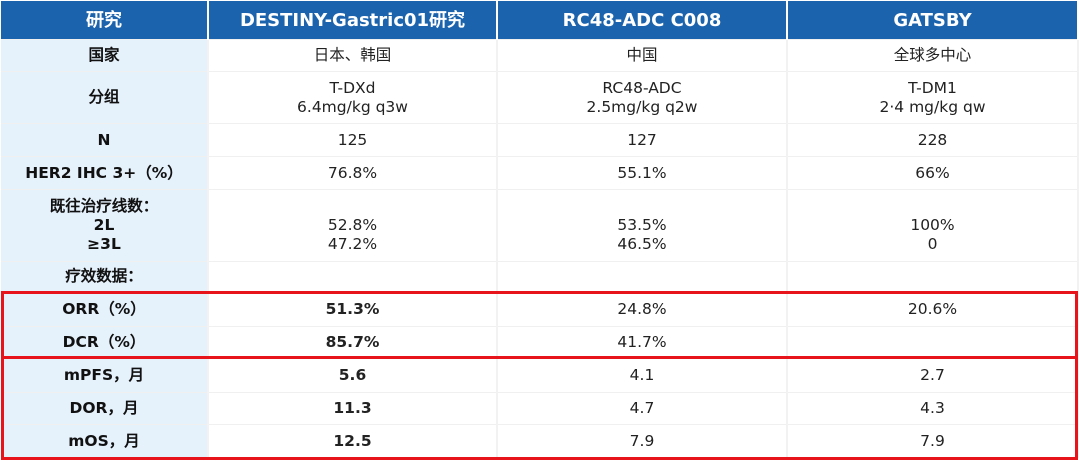 The image size is (1080, 462). Describe the element at coordinates (105, 97) in the screenshot. I see `row-label: 分组` at that location.